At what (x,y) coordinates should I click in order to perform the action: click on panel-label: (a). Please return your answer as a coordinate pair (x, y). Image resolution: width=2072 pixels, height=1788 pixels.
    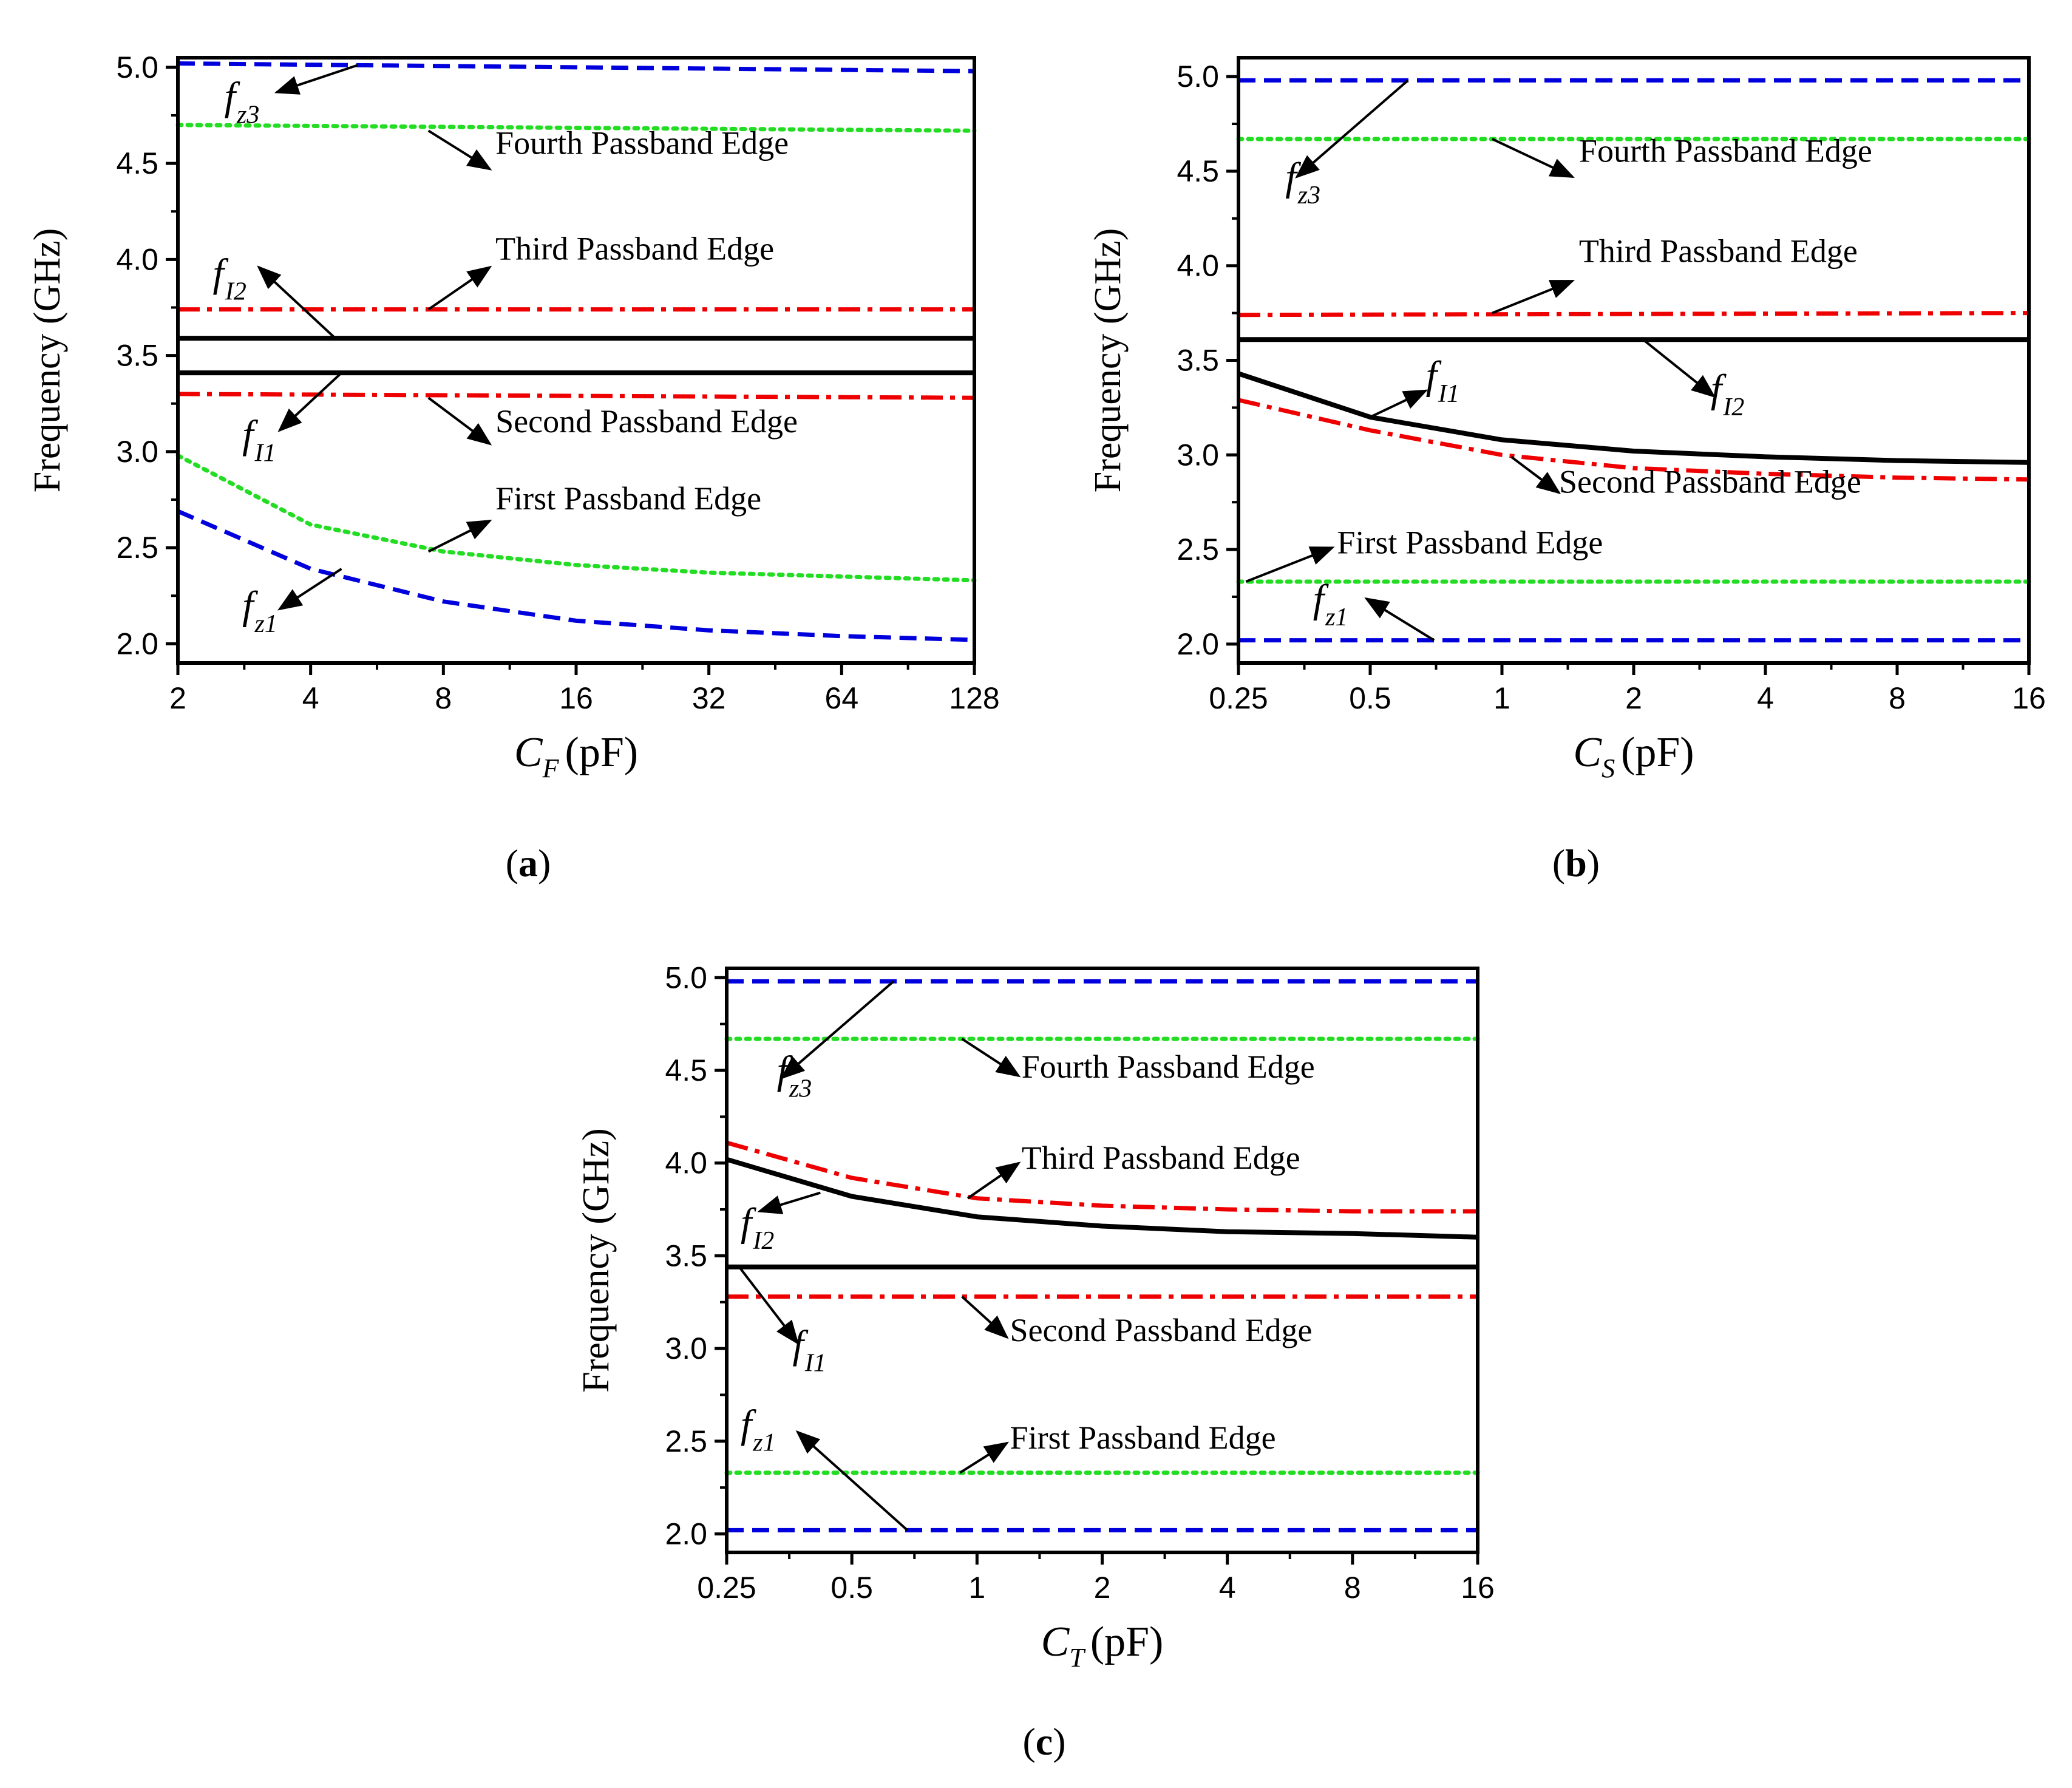
    Looking at the image, I should click on (528, 863).